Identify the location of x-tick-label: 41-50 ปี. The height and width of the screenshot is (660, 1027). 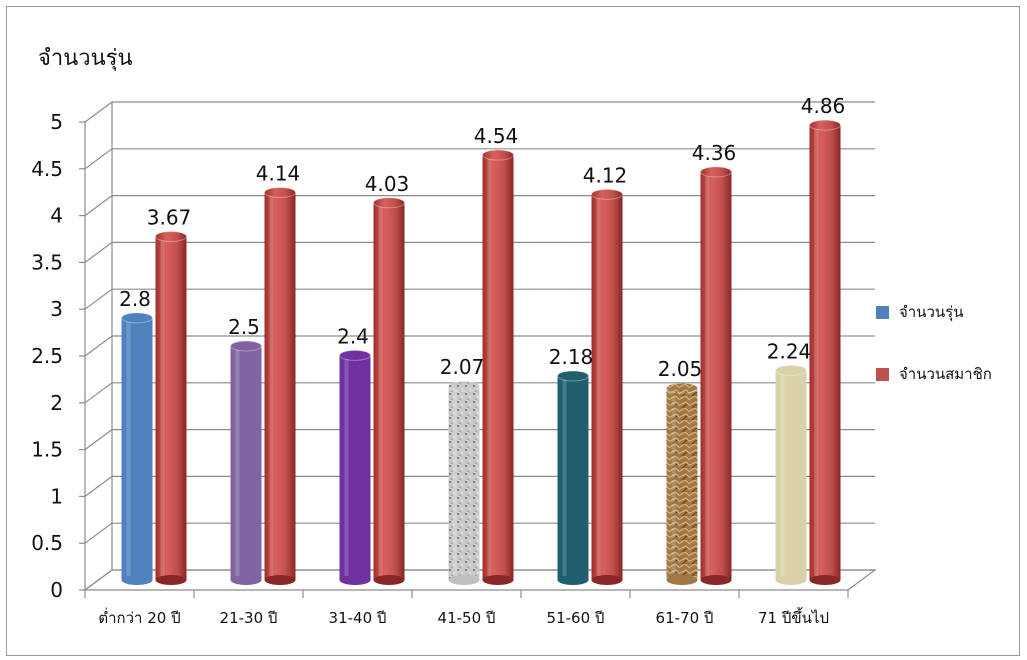
(467, 618).